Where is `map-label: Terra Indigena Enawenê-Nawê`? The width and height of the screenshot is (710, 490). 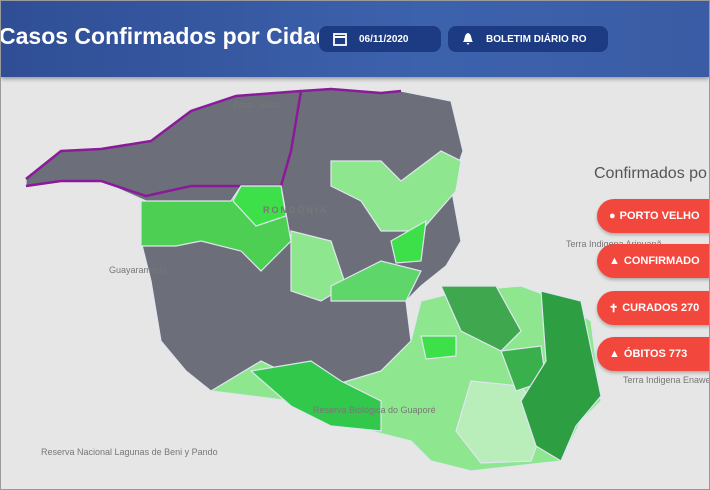 map-label: Terra Indigena Enawenê-Nawê is located at coordinates (666, 380).